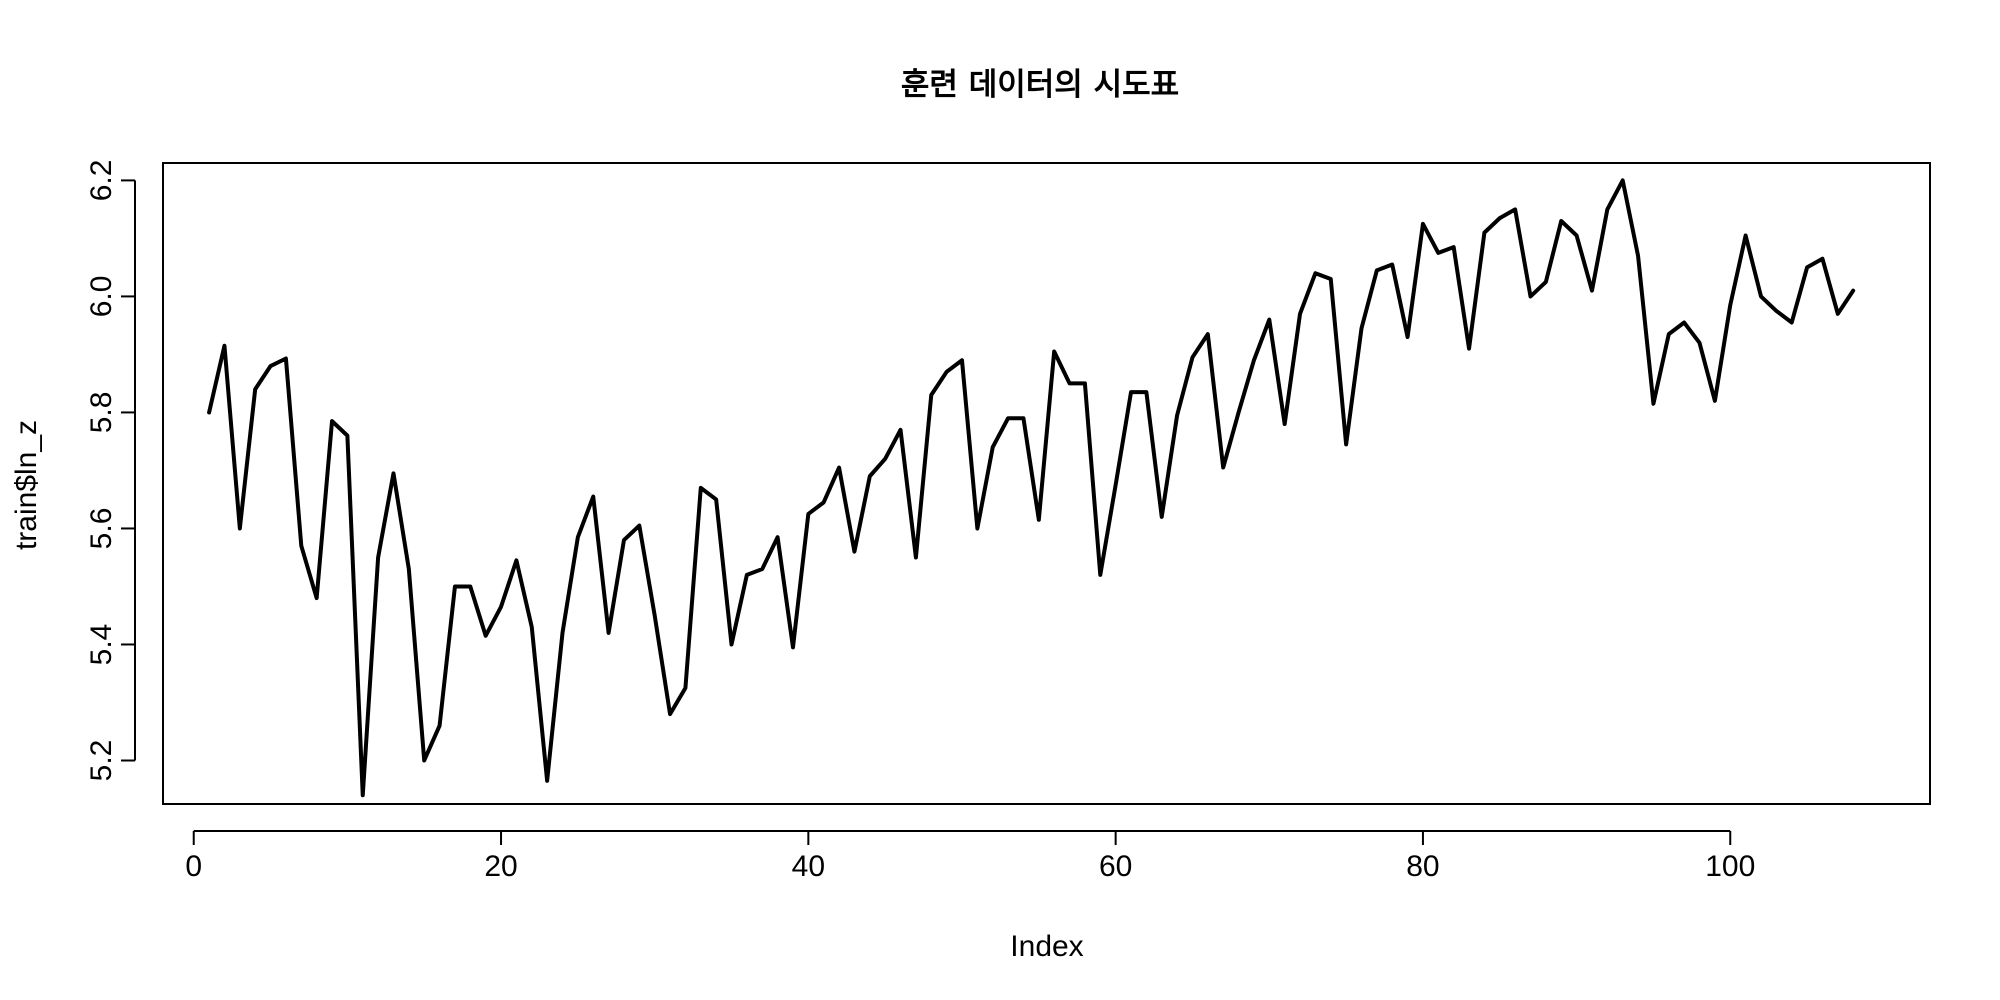  Describe the element at coordinates (110, 471) in the screenshot. I see `y-axis: 5.2 5.4 5.6 5.8 6.0 6.2` at that location.